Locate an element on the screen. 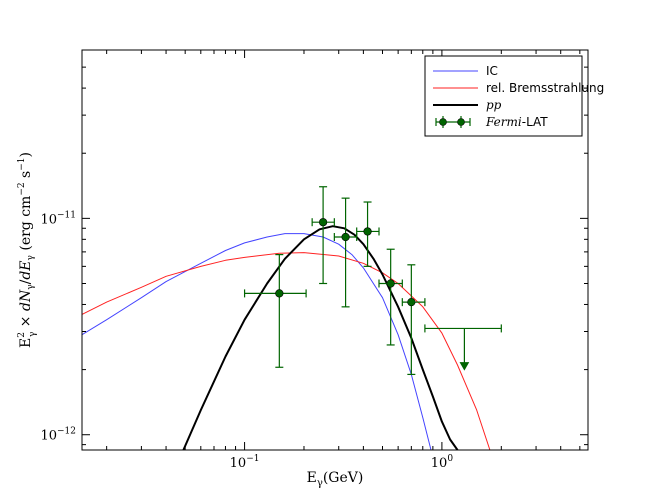  x-tick-label: 10⁻¹ is located at coordinates (245, 462).